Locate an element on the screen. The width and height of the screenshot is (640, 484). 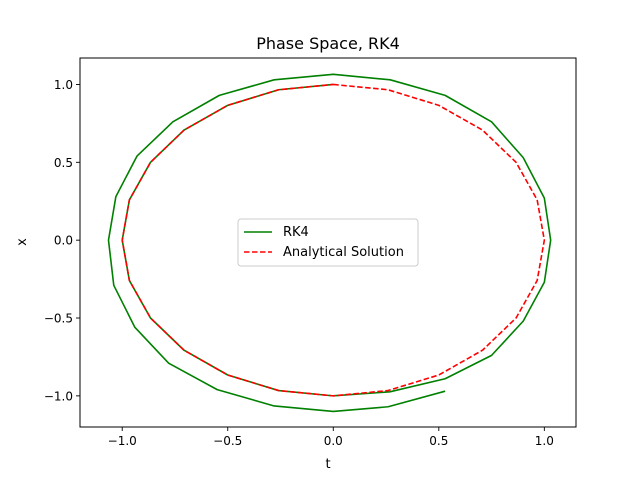
y-tick-label: 0.0 is located at coordinates (63, 241).